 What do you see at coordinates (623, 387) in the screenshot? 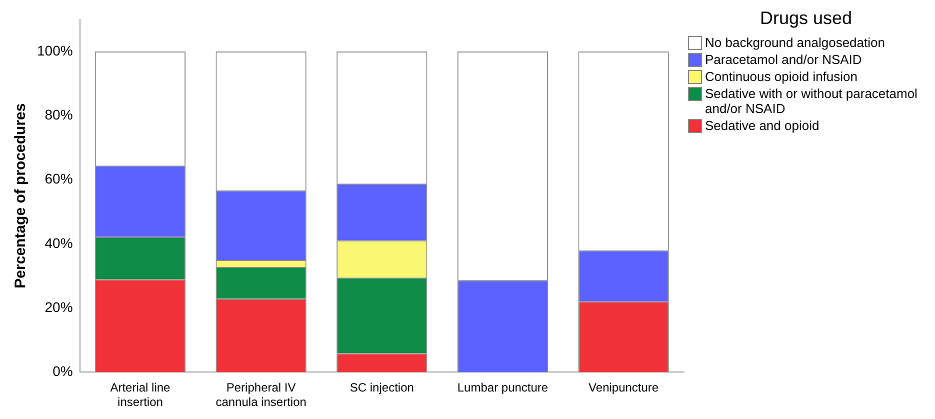
I see `x-tick-label: Venipuncture` at bounding box center [623, 387].